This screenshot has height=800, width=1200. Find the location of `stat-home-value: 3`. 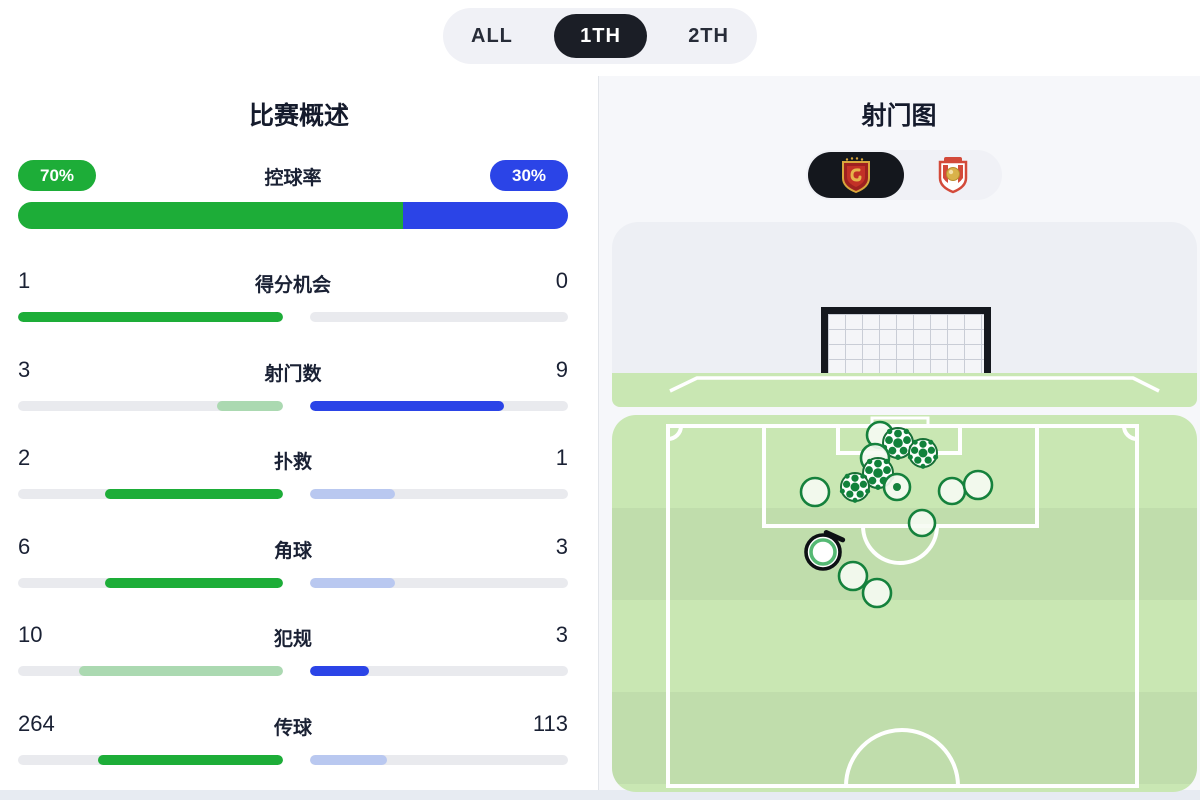

stat-home-value: 3 is located at coordinates (24, 369).